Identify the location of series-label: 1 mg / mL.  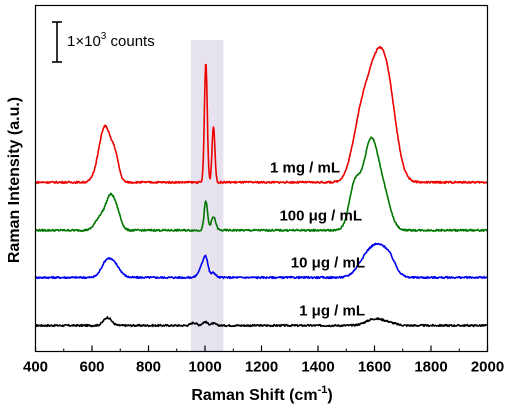
(305, 167).